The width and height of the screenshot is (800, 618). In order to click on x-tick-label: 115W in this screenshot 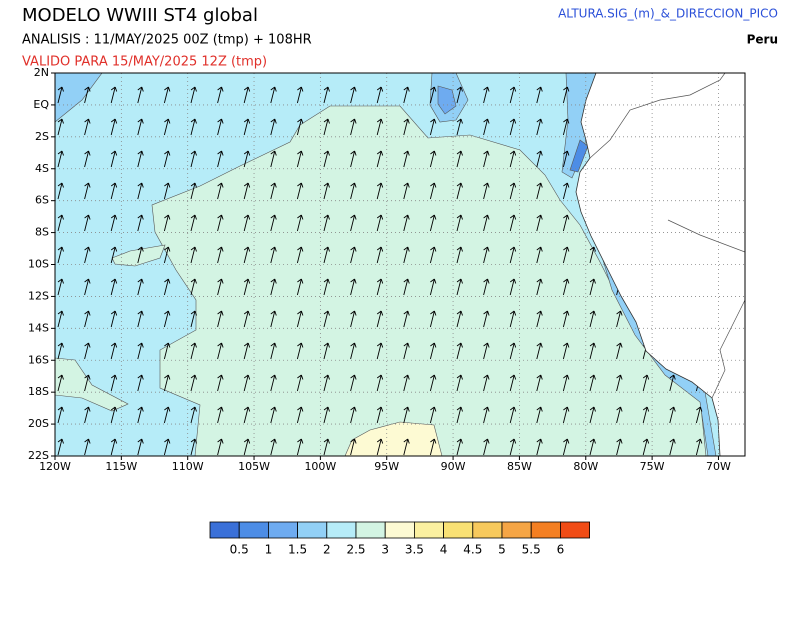, I will do `click(121, 466)`.